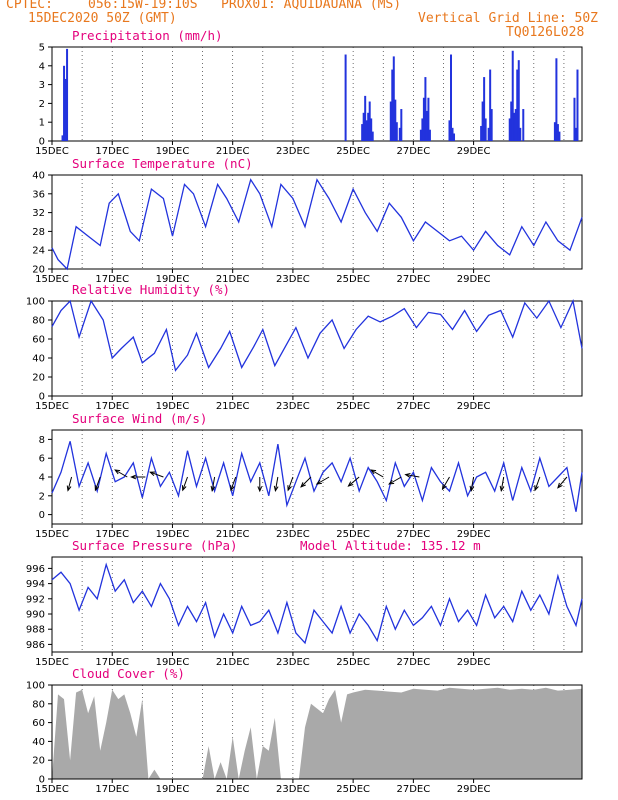  Describe the element at coordinates (38, 270) in the screenshot. I see `y-tick-label: 20` at that location.